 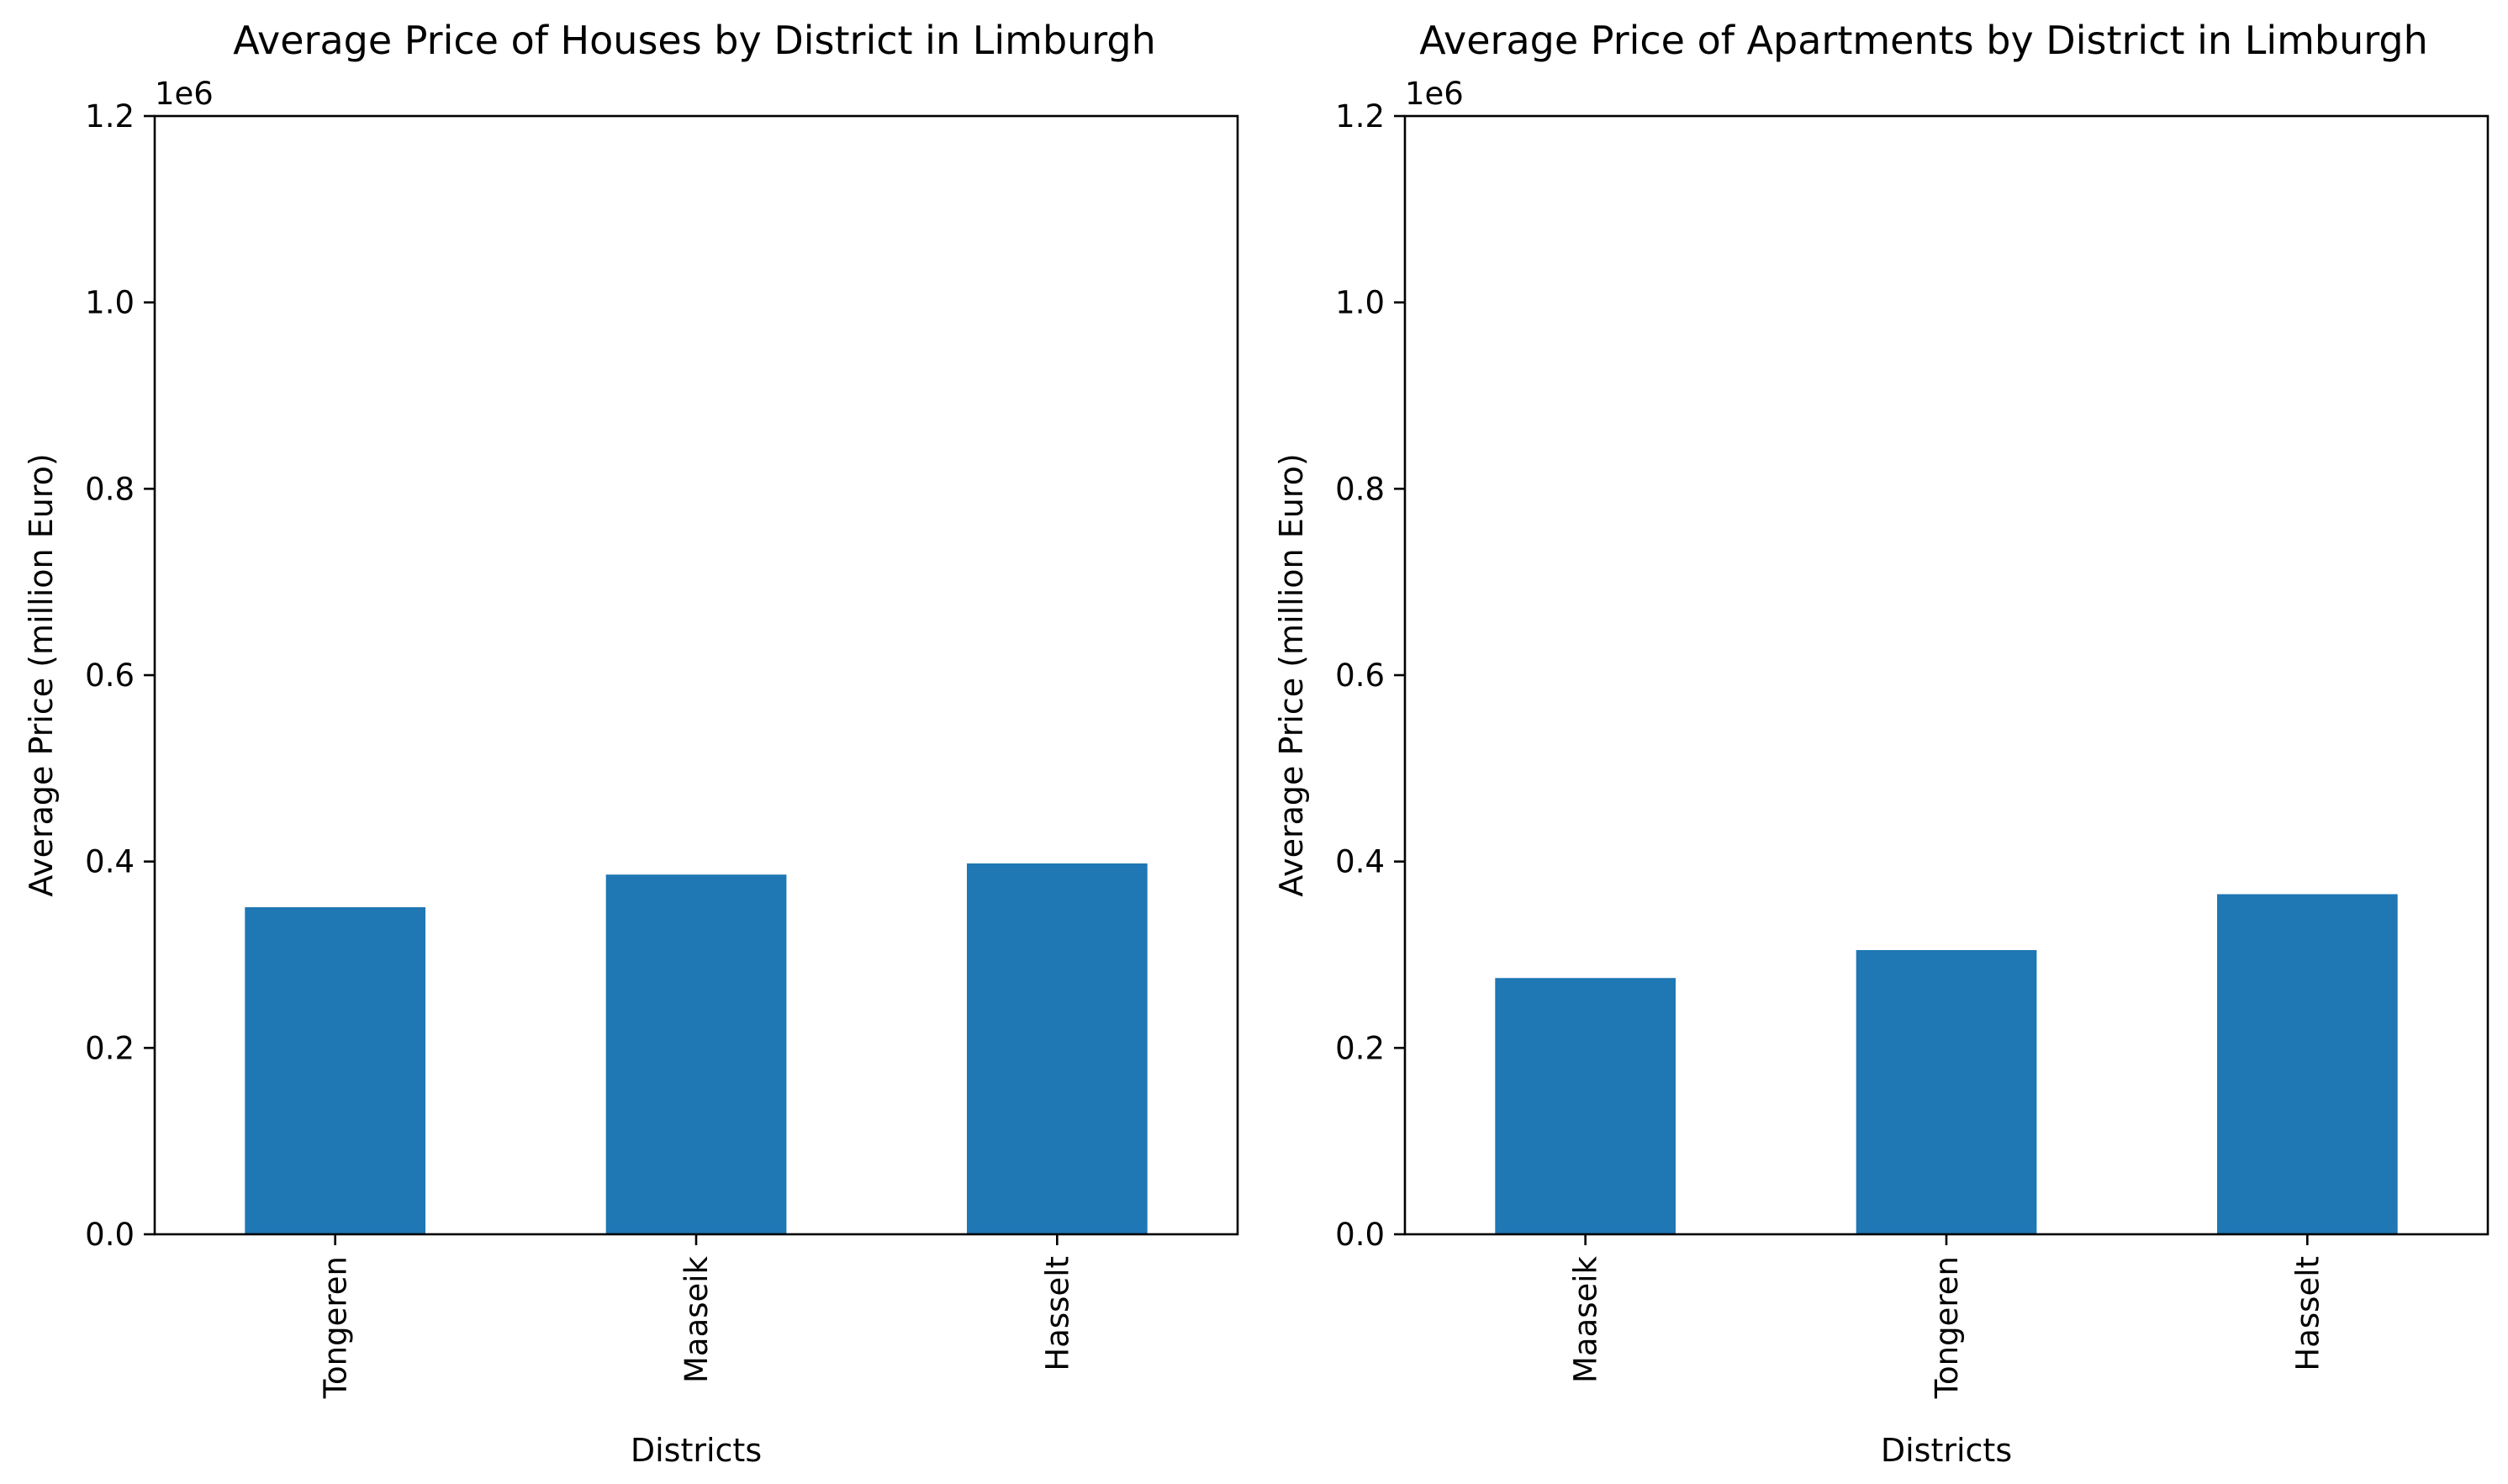 I want to click on houses-x-tick-label: Hasselt, so click(x=1057, y=1313).